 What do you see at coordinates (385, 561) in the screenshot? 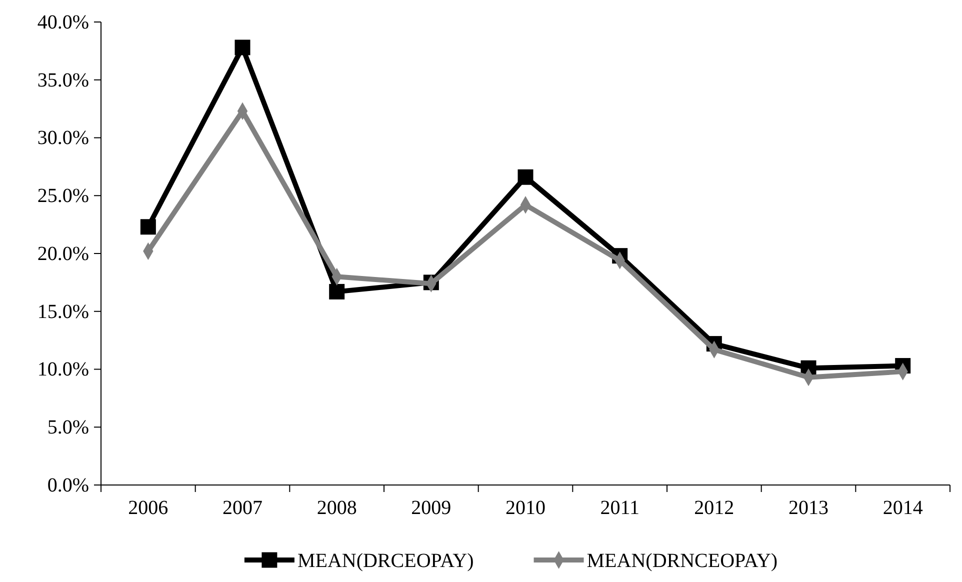
I see `legend-label: MEAN(DRCEOPAY)` at bounding box center [385, 561].